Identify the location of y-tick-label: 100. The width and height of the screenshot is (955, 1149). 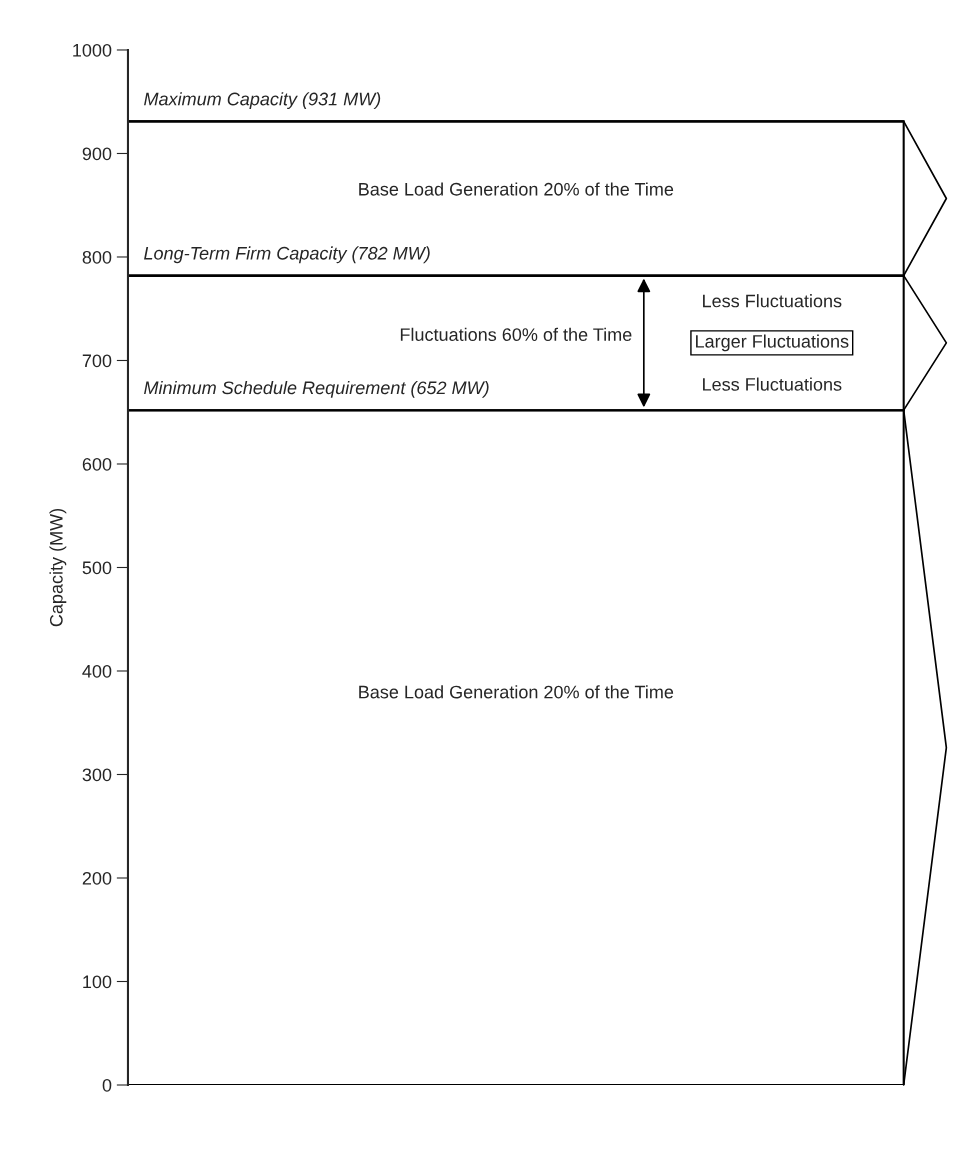
(97, 982).